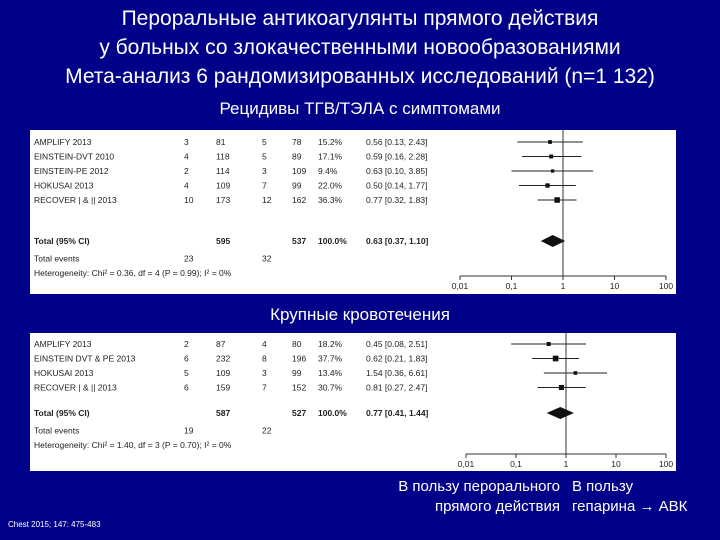  Describe the element at coordinates (221, 142) in the screenshot. I see `total-doac: 81` at that location.